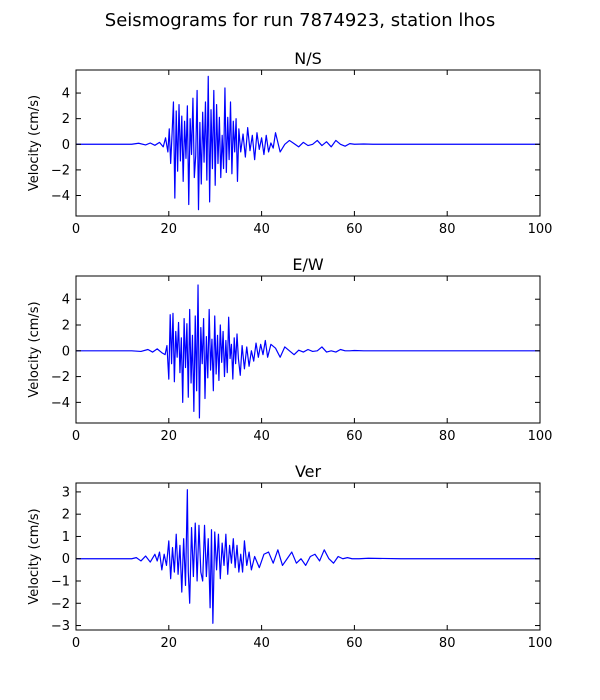 Image resolution: width=600 pixels, height=700 pixels. What do you see at coordinates (66, 537) in the screenshot?
I see `y-tick-label: 1` at bounding box center [66, 537].